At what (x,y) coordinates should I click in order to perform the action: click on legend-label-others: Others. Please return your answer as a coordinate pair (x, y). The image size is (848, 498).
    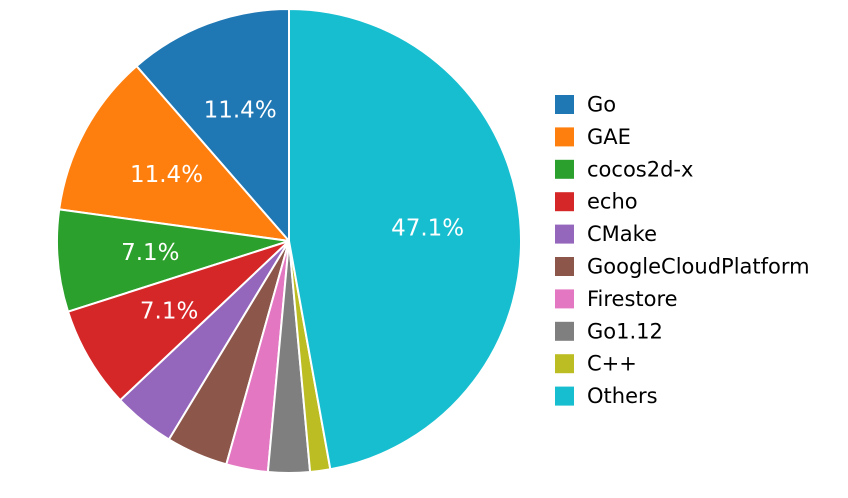
    Looking at the image, I should click on (622, 396).